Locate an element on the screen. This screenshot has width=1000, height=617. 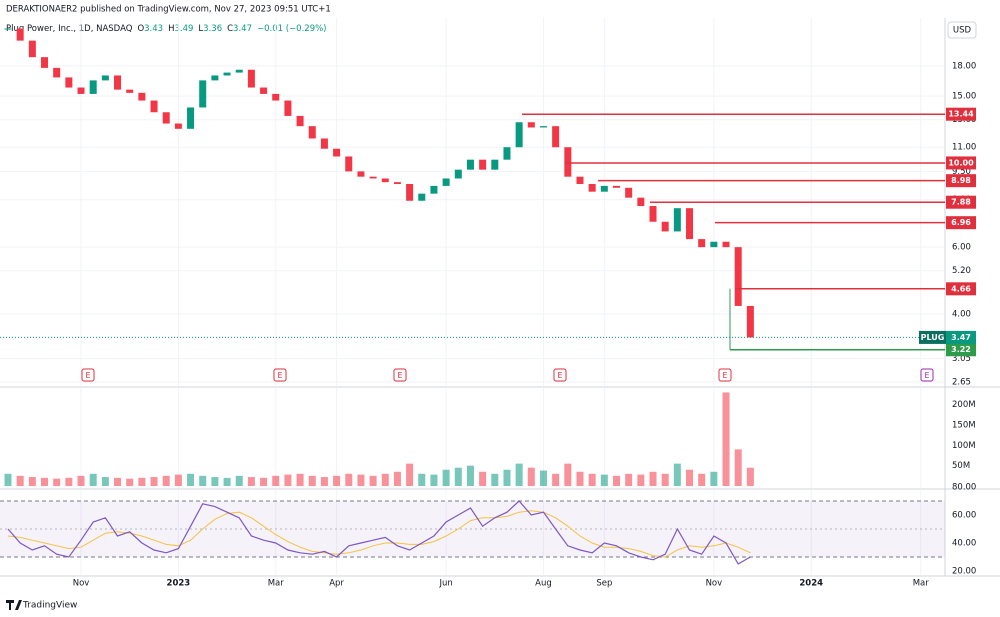
y-tick-label: 4.00 is located at coordinates (961, 314).